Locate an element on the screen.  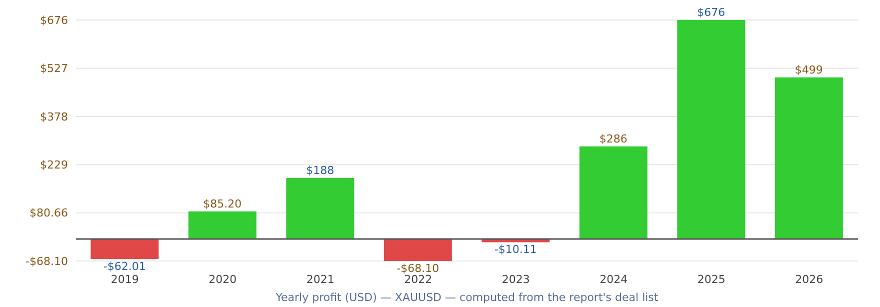
y-tick-label: $378 is located at coordinates (54, 117).